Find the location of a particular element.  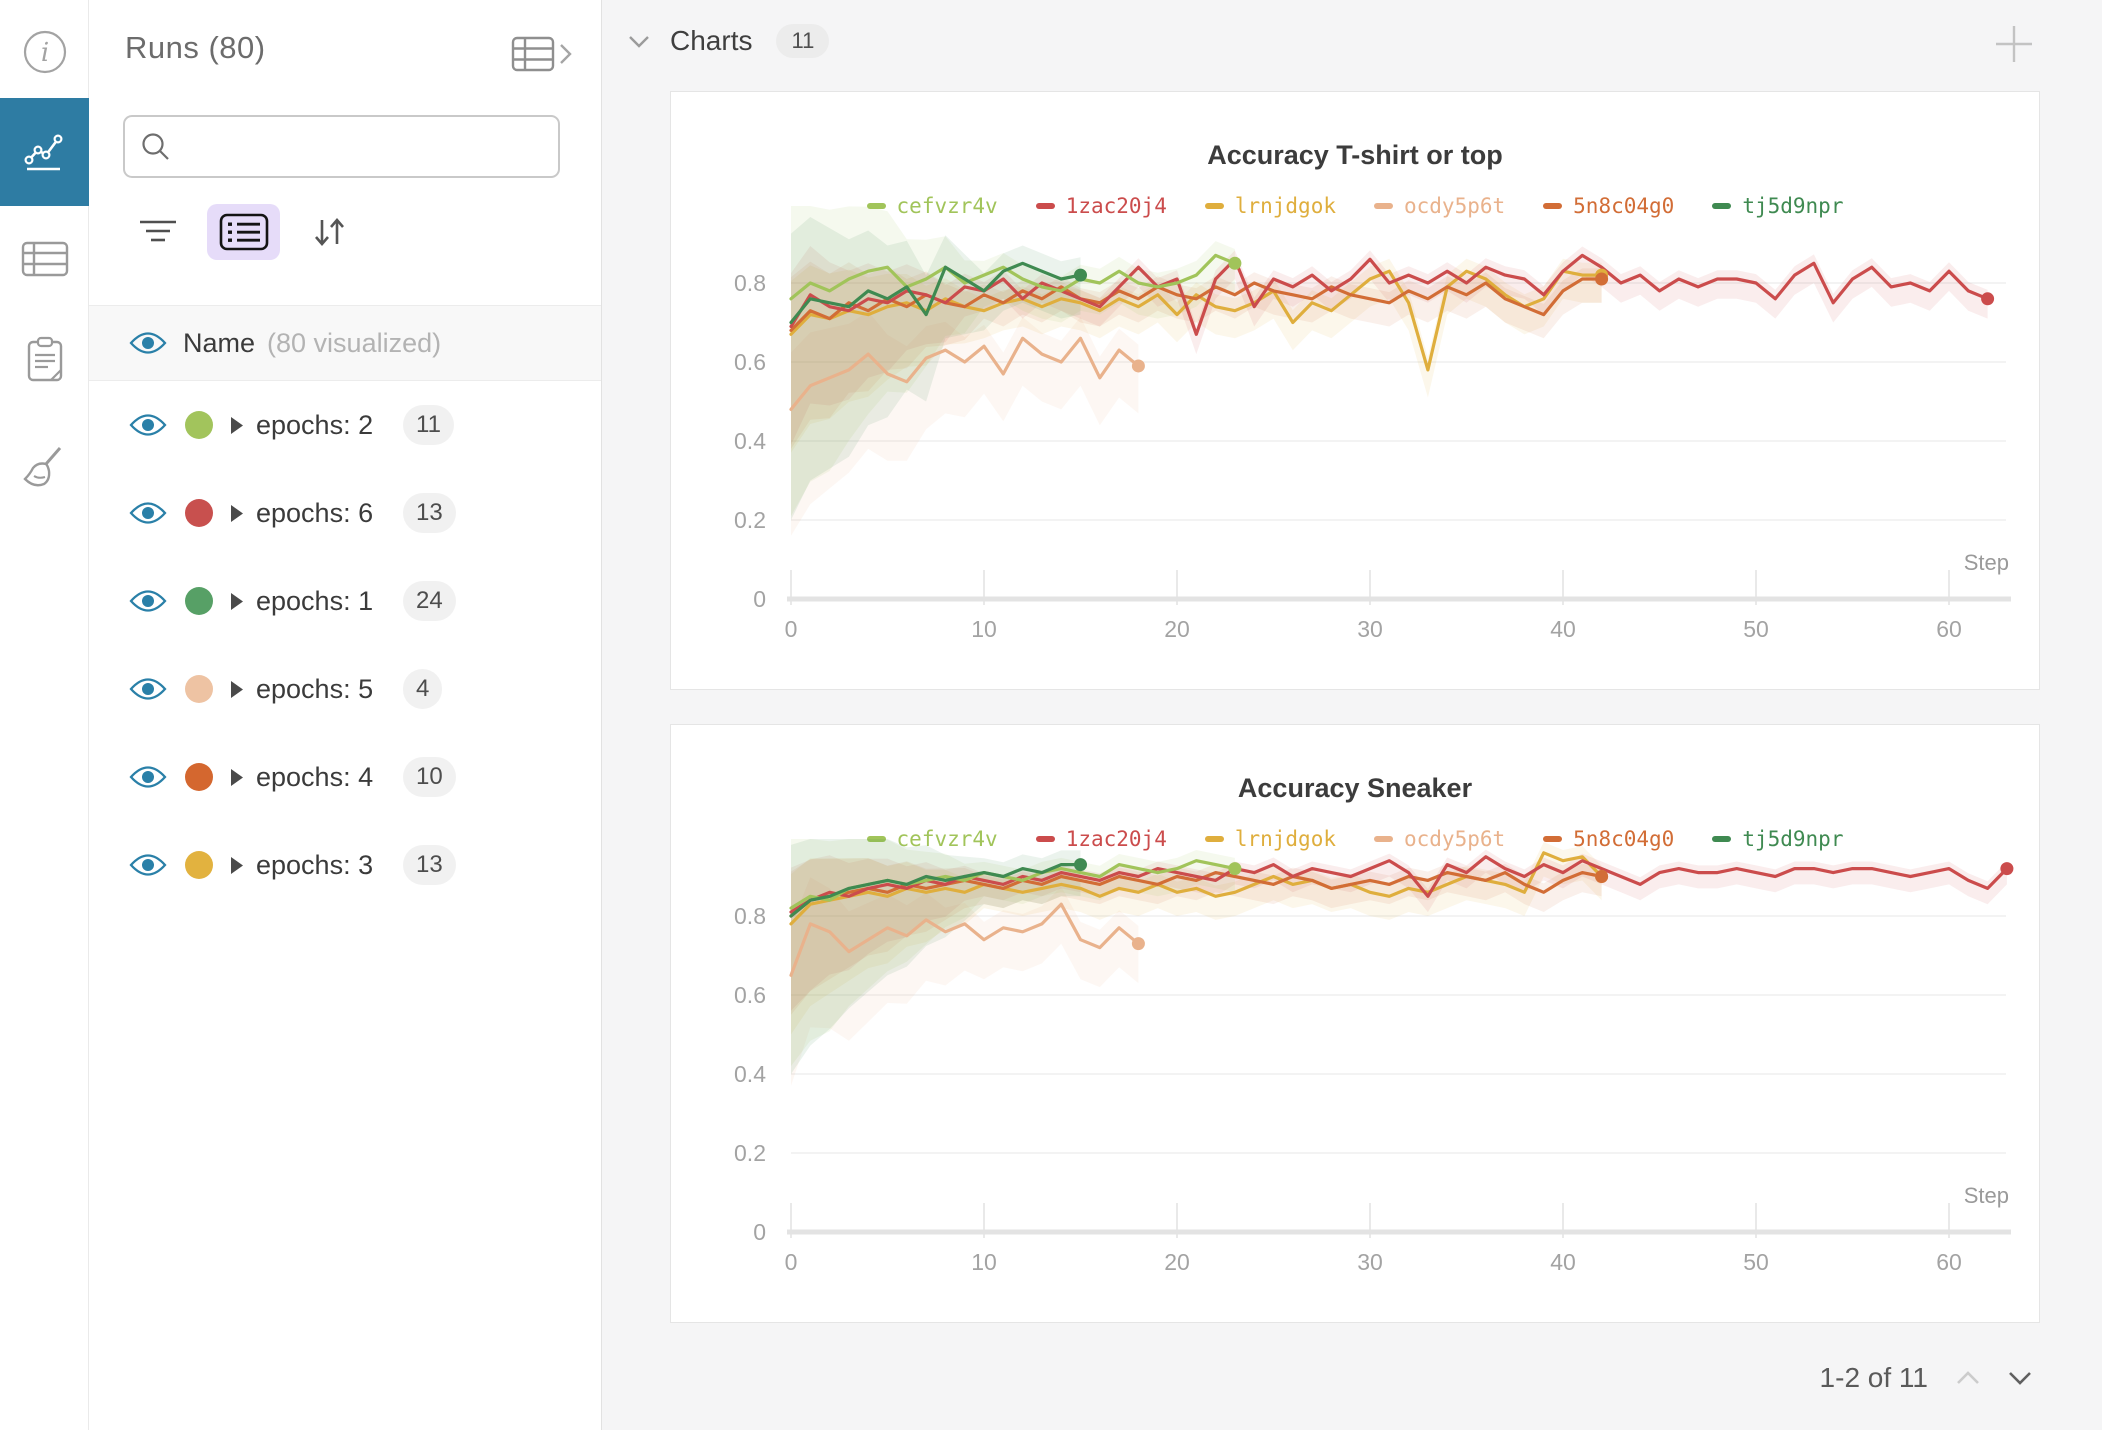

run-group-label: epochs: 1 is located at coordinates (315, 600).